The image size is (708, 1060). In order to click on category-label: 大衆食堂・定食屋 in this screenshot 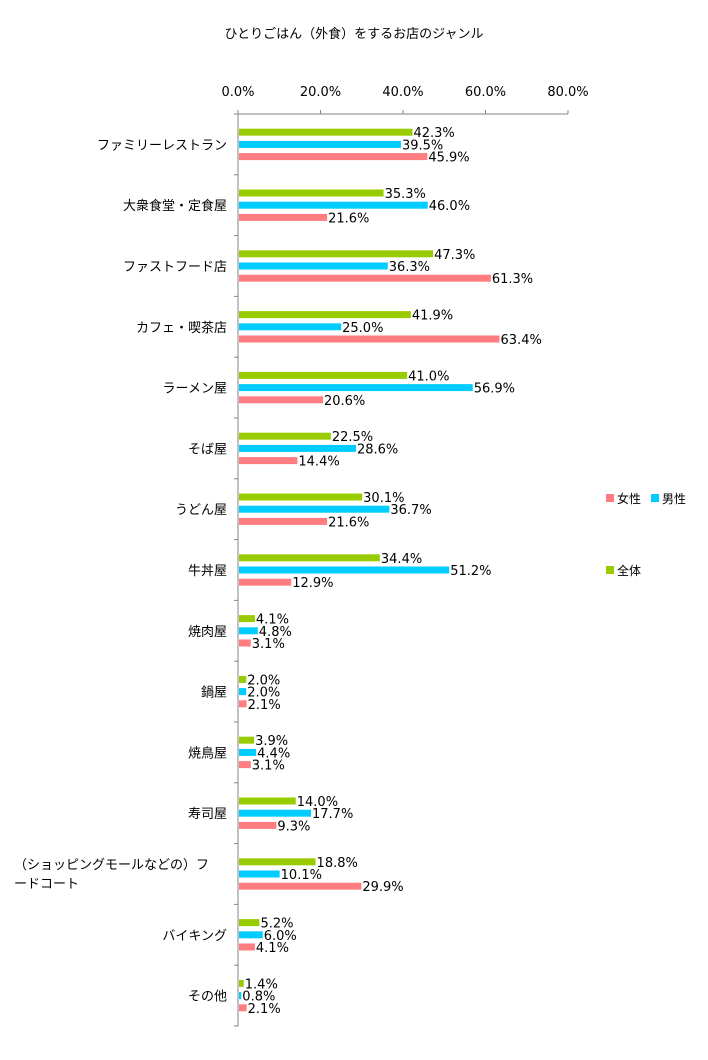, I will do `click(175, 206)`.